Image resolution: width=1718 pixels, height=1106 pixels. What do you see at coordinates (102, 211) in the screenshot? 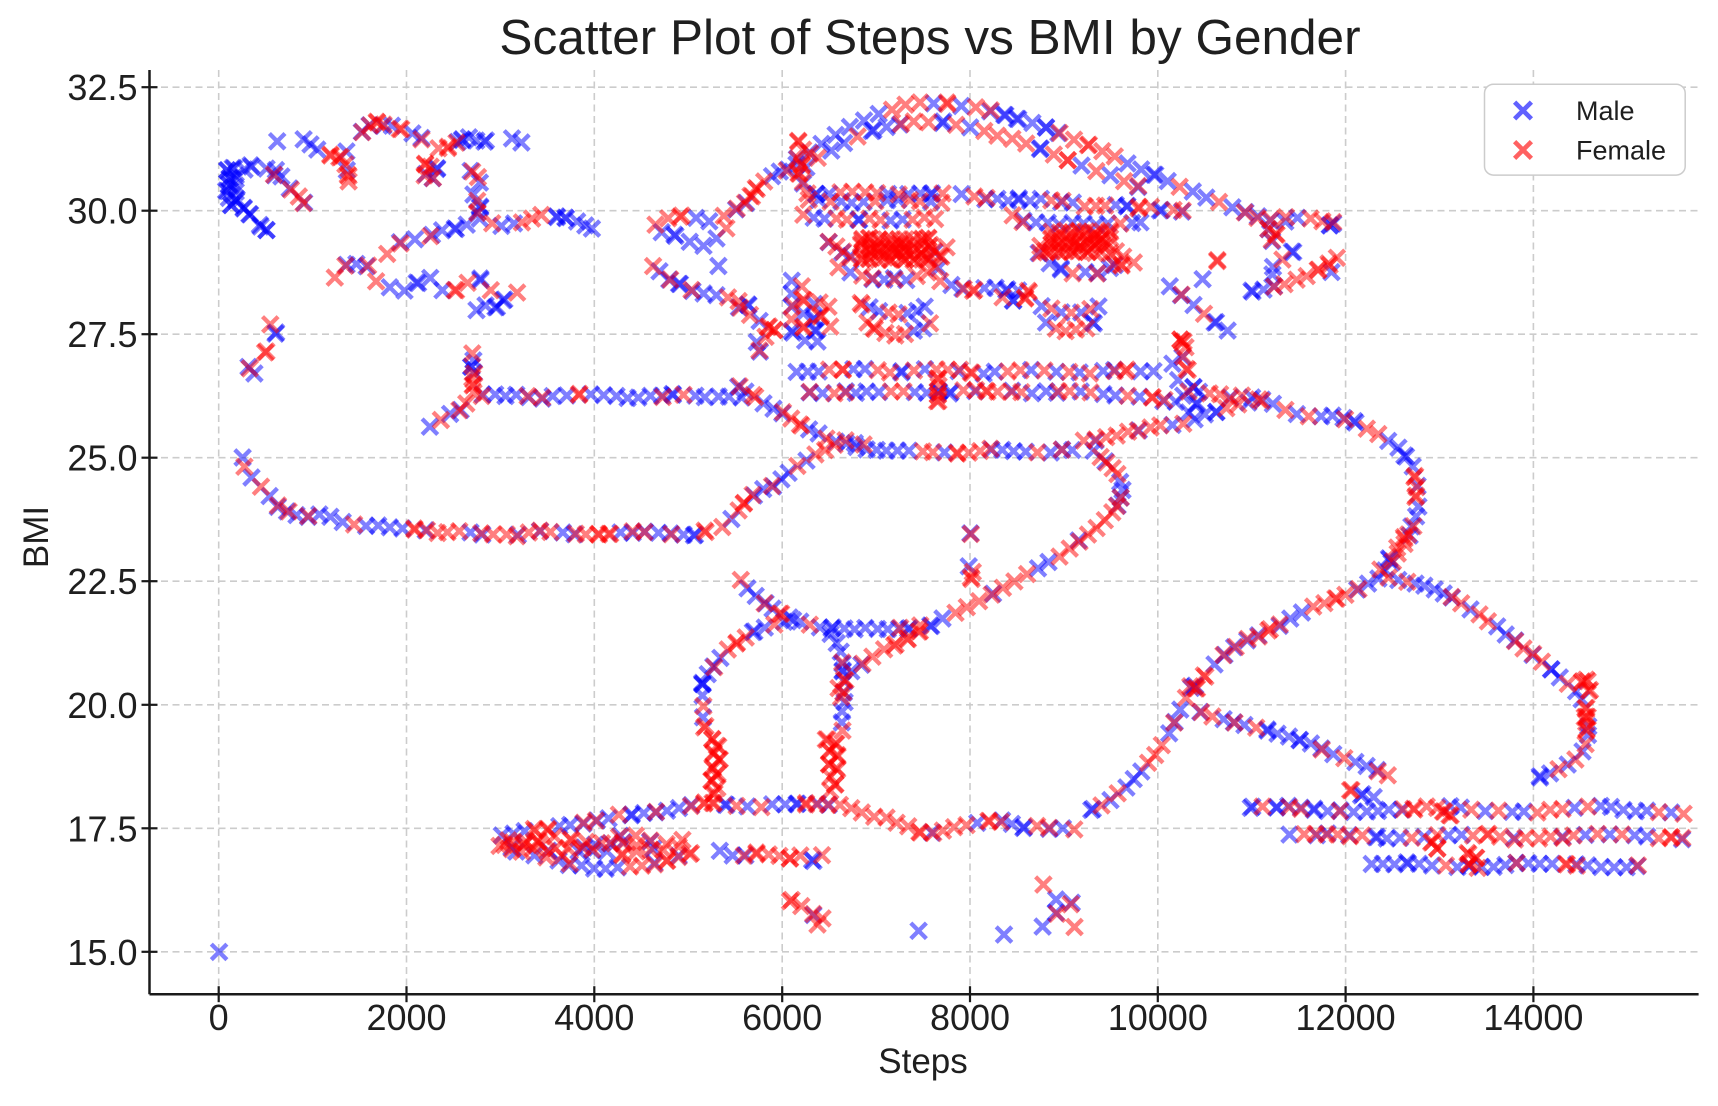
I see `svg-text: 30.0` at bounding box center [102, 211].